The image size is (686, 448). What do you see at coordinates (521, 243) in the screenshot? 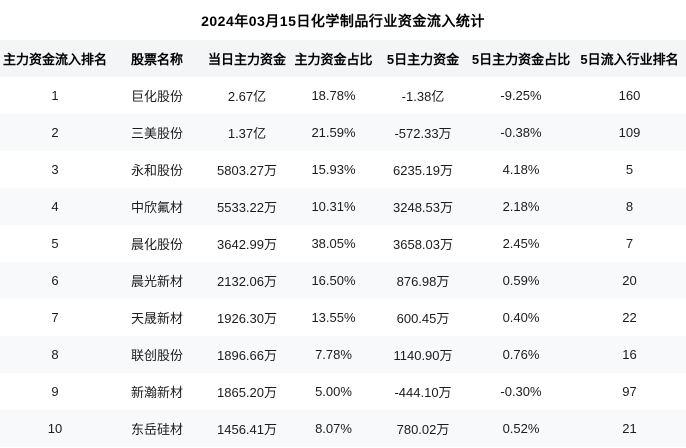
I see `cell-5day-ratio: 2.45%` at bounding box center [521, 243].